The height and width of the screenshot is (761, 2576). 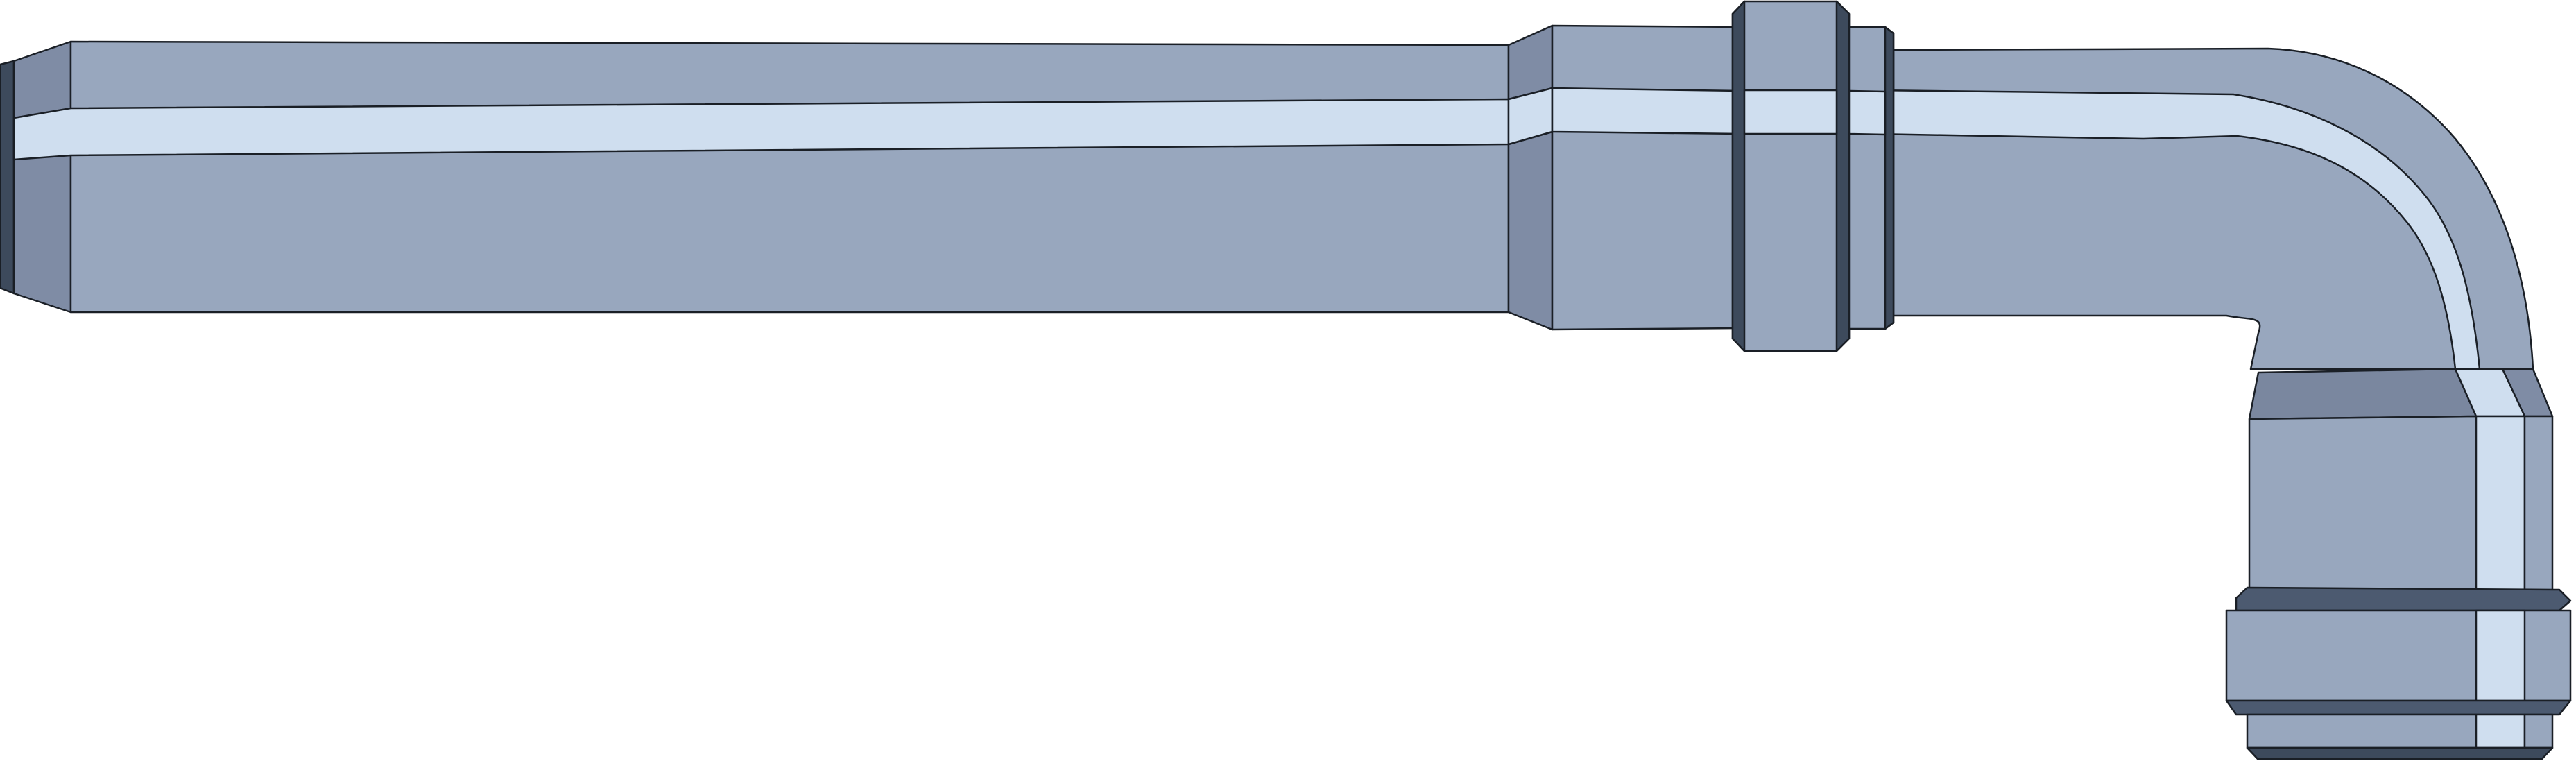 I want to click on large-clamp-left-edge, so click(x=1738, y=176).